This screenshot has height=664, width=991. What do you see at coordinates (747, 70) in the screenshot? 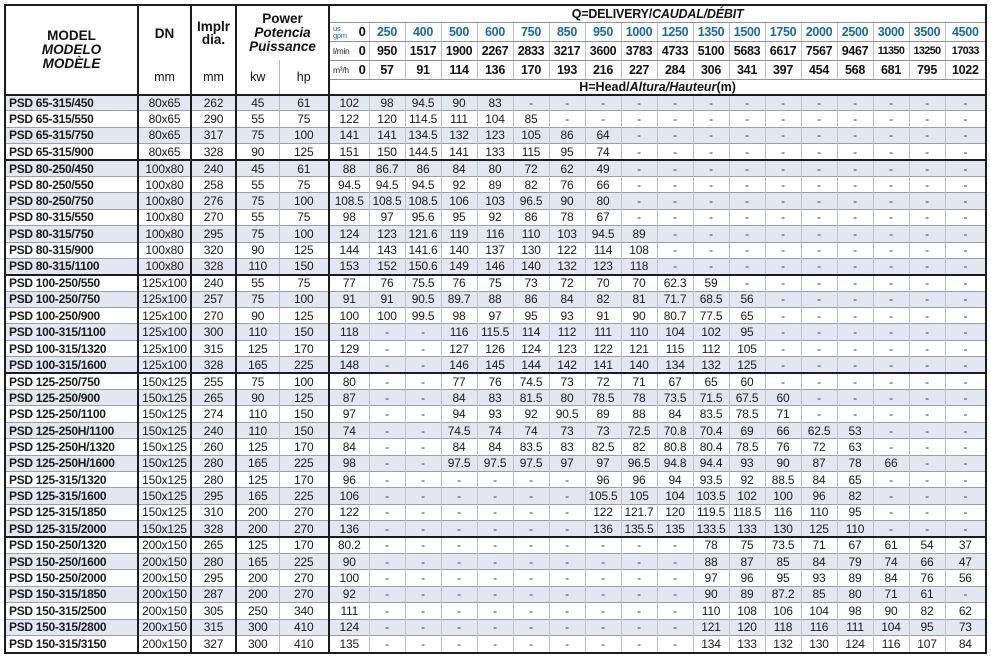
I see `m3h-value-cell: 341` at bounding box center [747, 70].